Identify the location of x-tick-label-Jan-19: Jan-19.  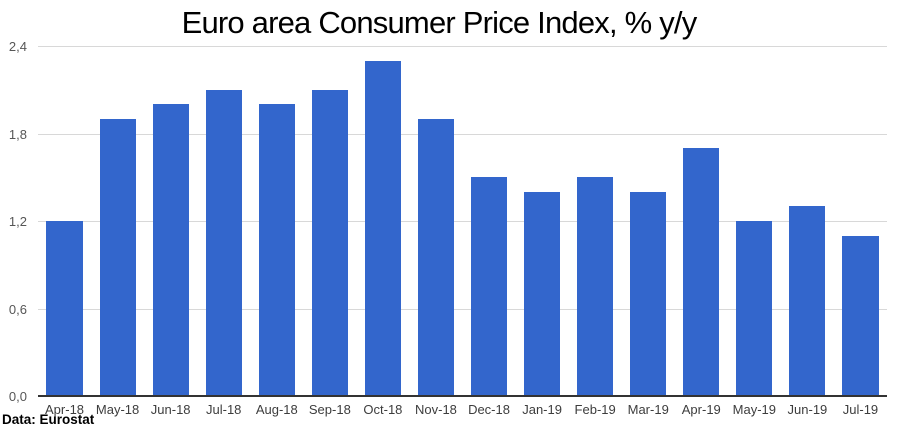
(542, 409).